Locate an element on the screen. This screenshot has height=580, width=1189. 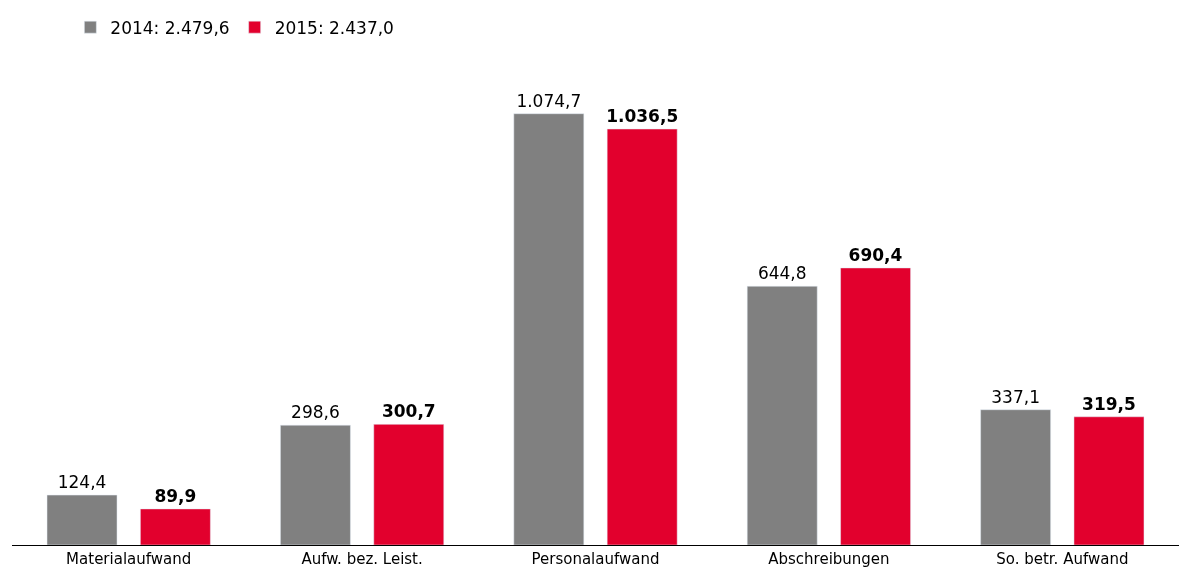
x-tick-label: Materialaufwand is located at coordinates (129, 559).